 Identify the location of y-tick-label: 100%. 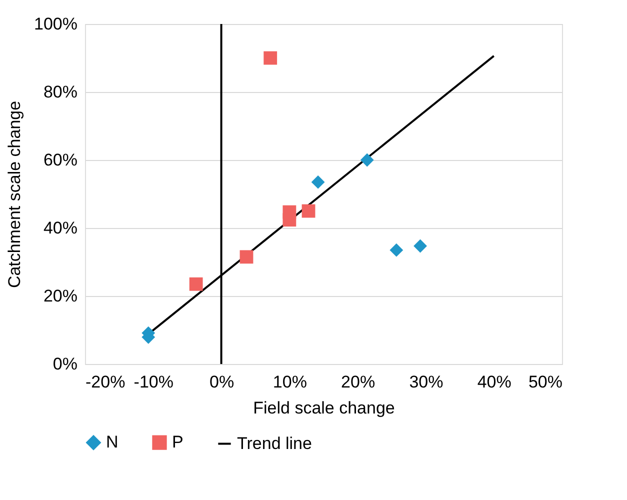
(56, 24).